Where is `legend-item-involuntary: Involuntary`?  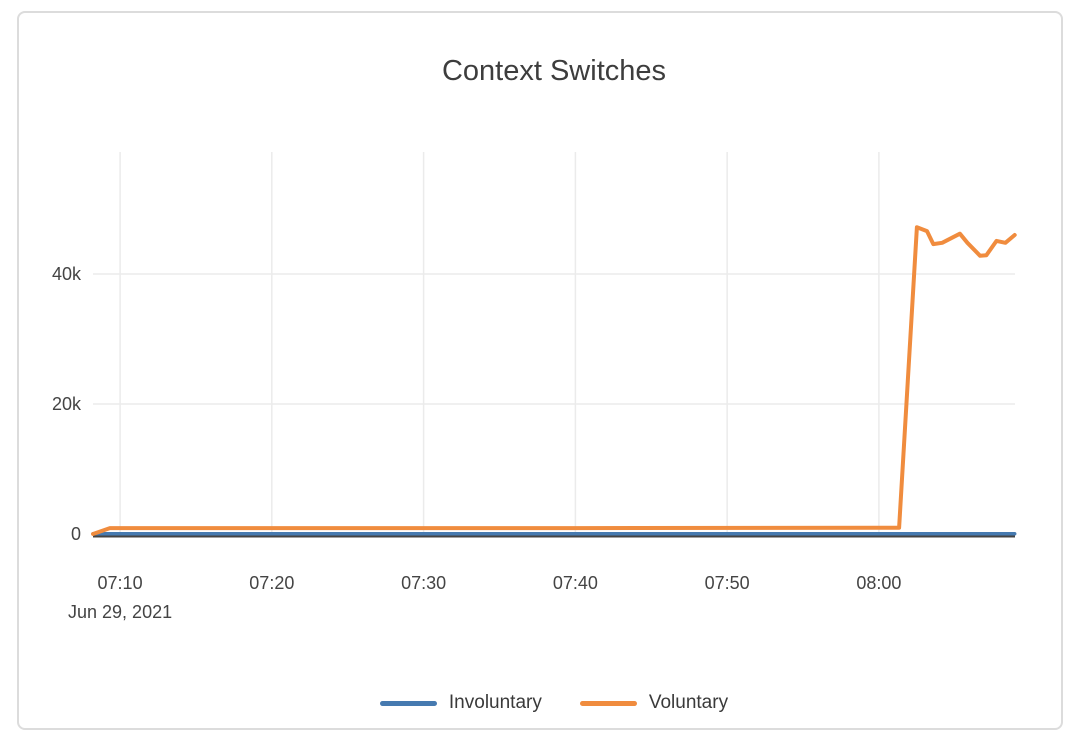
legend-item-involuntary: Involuntary is located at coordinates (460, 703).